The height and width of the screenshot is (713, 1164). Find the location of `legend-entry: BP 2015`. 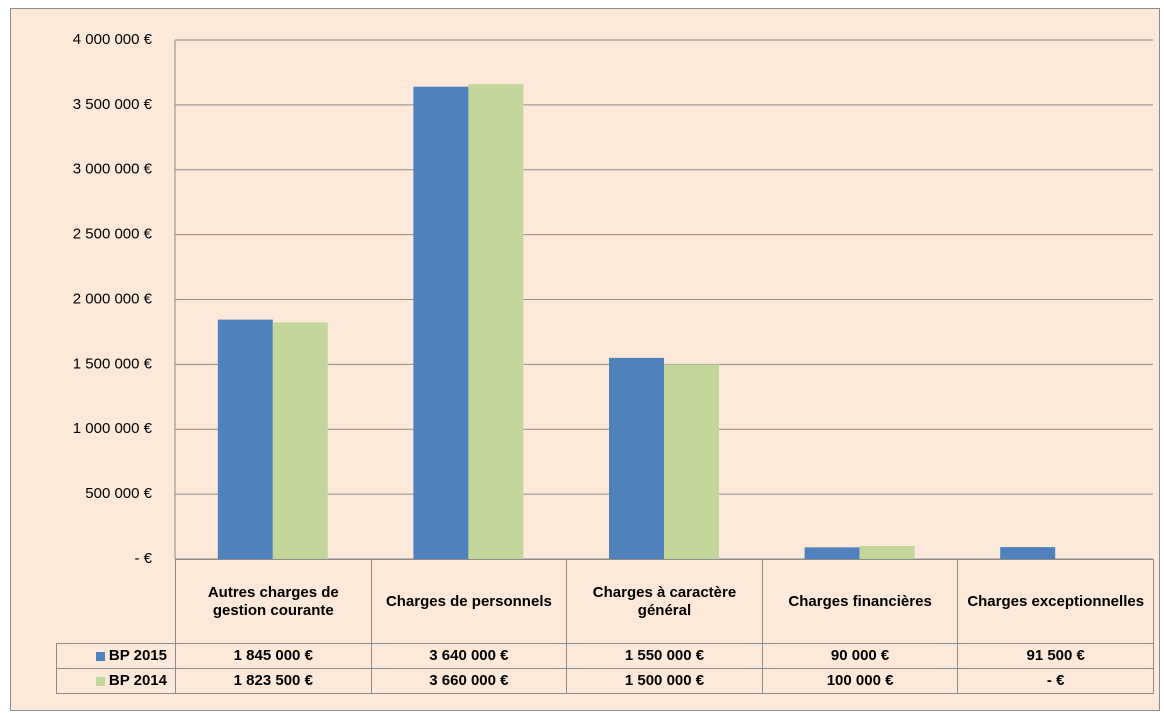

legend-entry: BP 2015 is located at coordinates (116, 656).